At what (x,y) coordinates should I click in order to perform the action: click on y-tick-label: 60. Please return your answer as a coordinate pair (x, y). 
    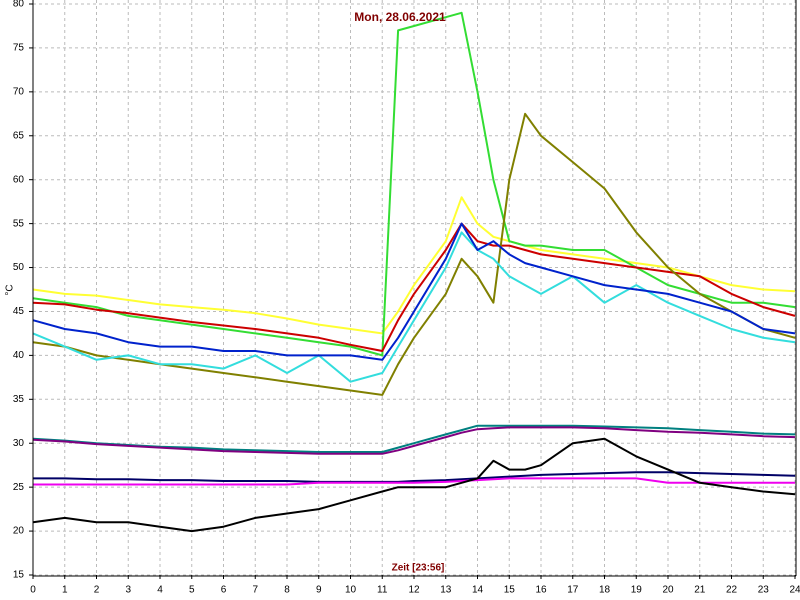
    Looking at the image, I should click on (19, 179).